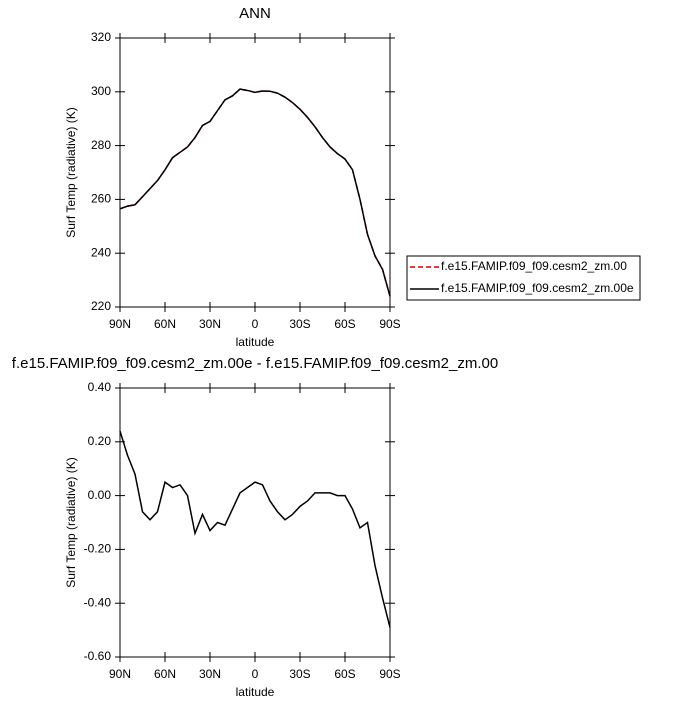 The width and height of the screenshot is (690, 708). What do you see at coordinates (101, 145) in the screenshot?
I see `y-tick-label: 280` at bounding box center [101, 145].